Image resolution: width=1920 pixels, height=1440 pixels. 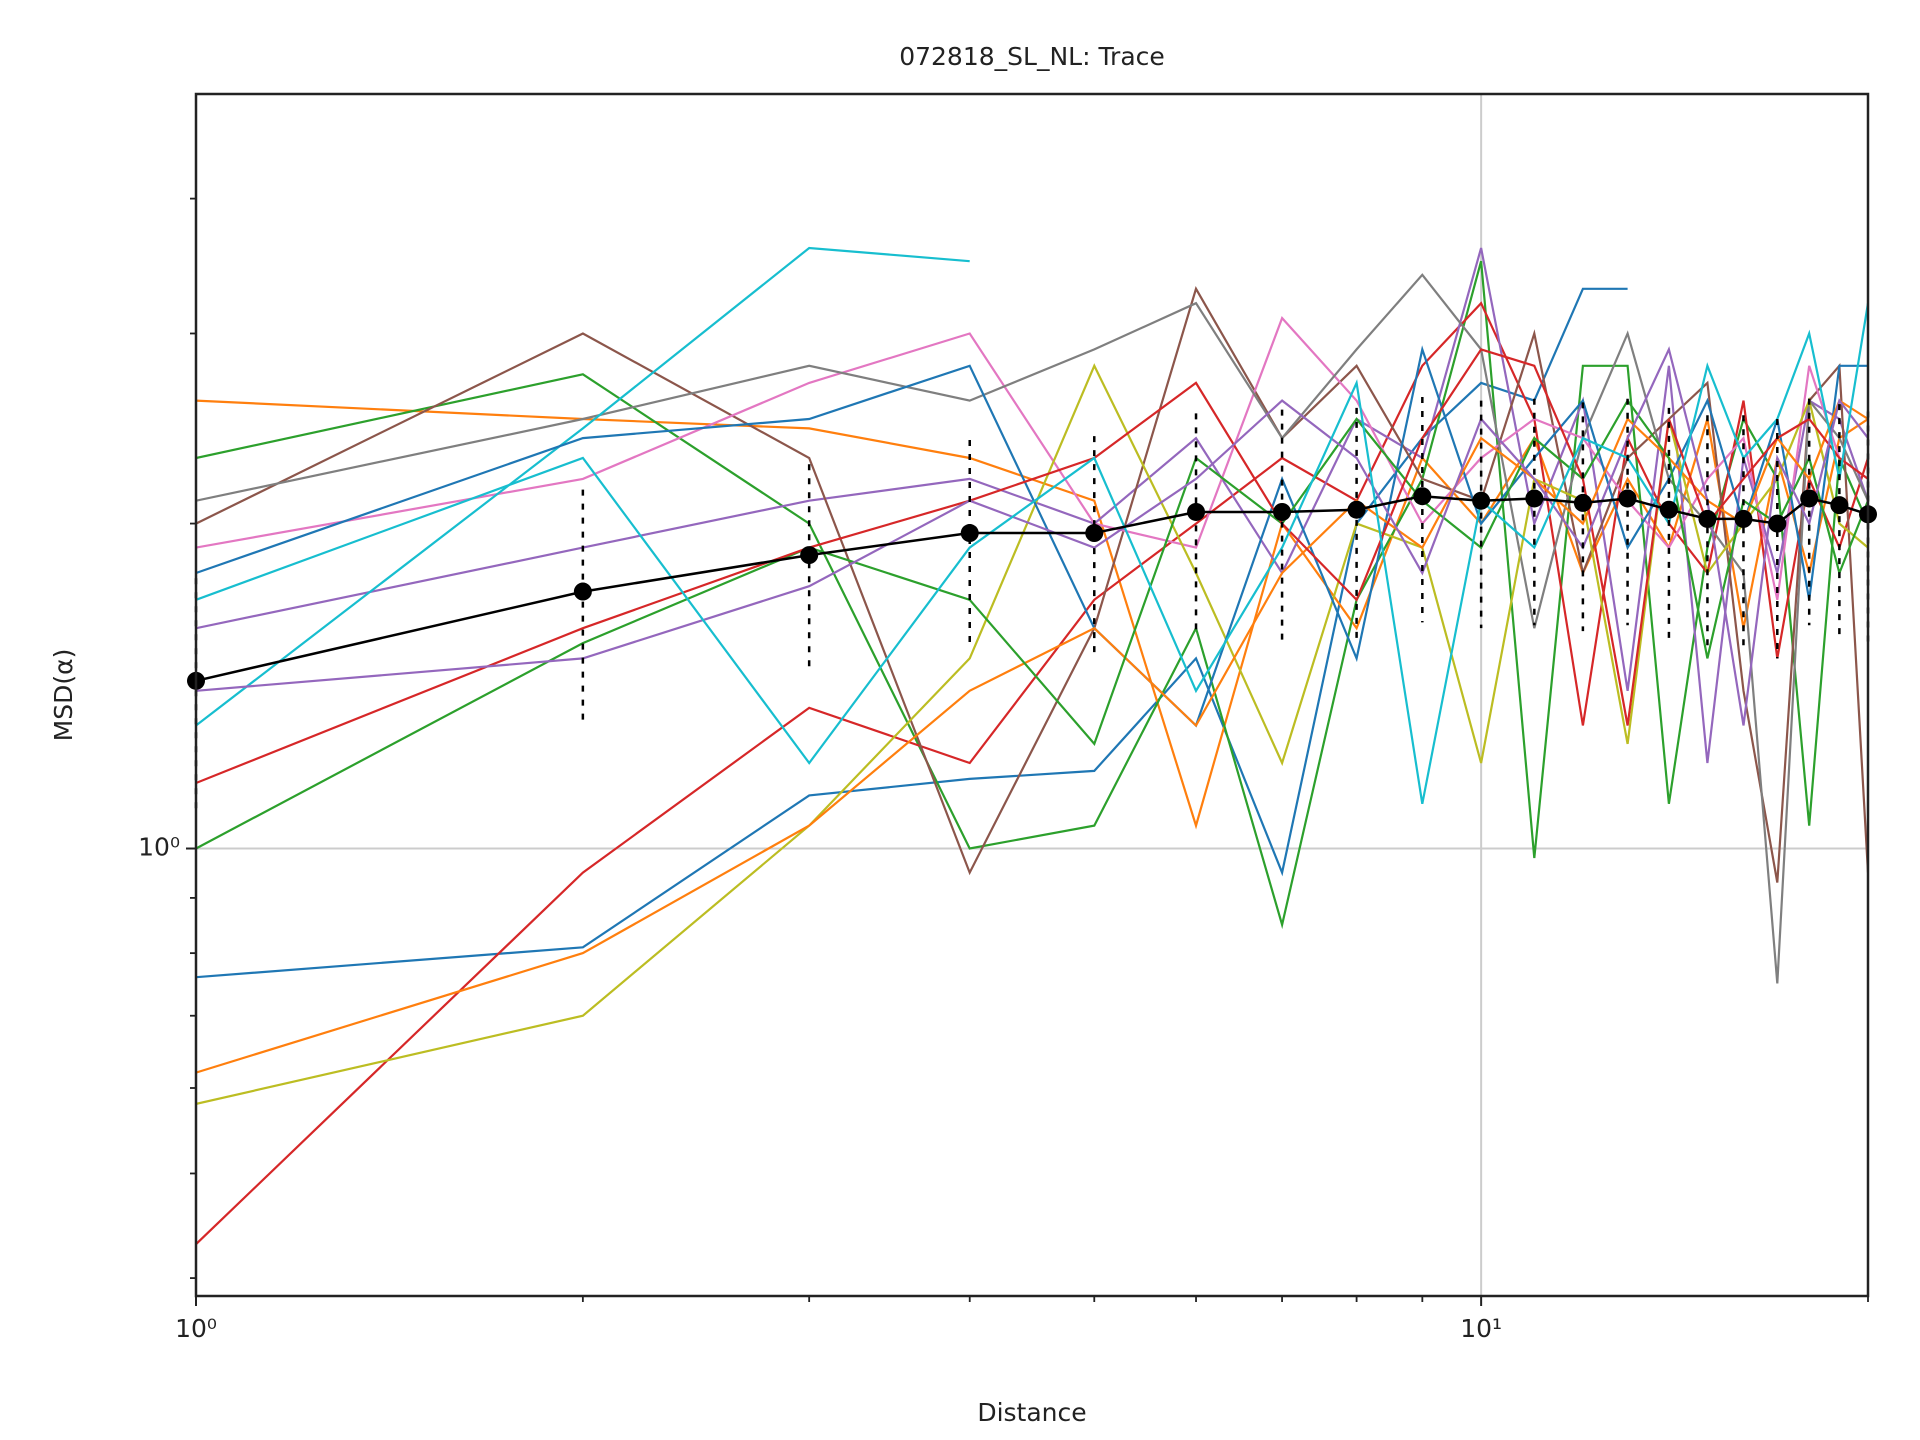 I want to click on y-axis-label: MSD(α), so click(x=63, y=695).